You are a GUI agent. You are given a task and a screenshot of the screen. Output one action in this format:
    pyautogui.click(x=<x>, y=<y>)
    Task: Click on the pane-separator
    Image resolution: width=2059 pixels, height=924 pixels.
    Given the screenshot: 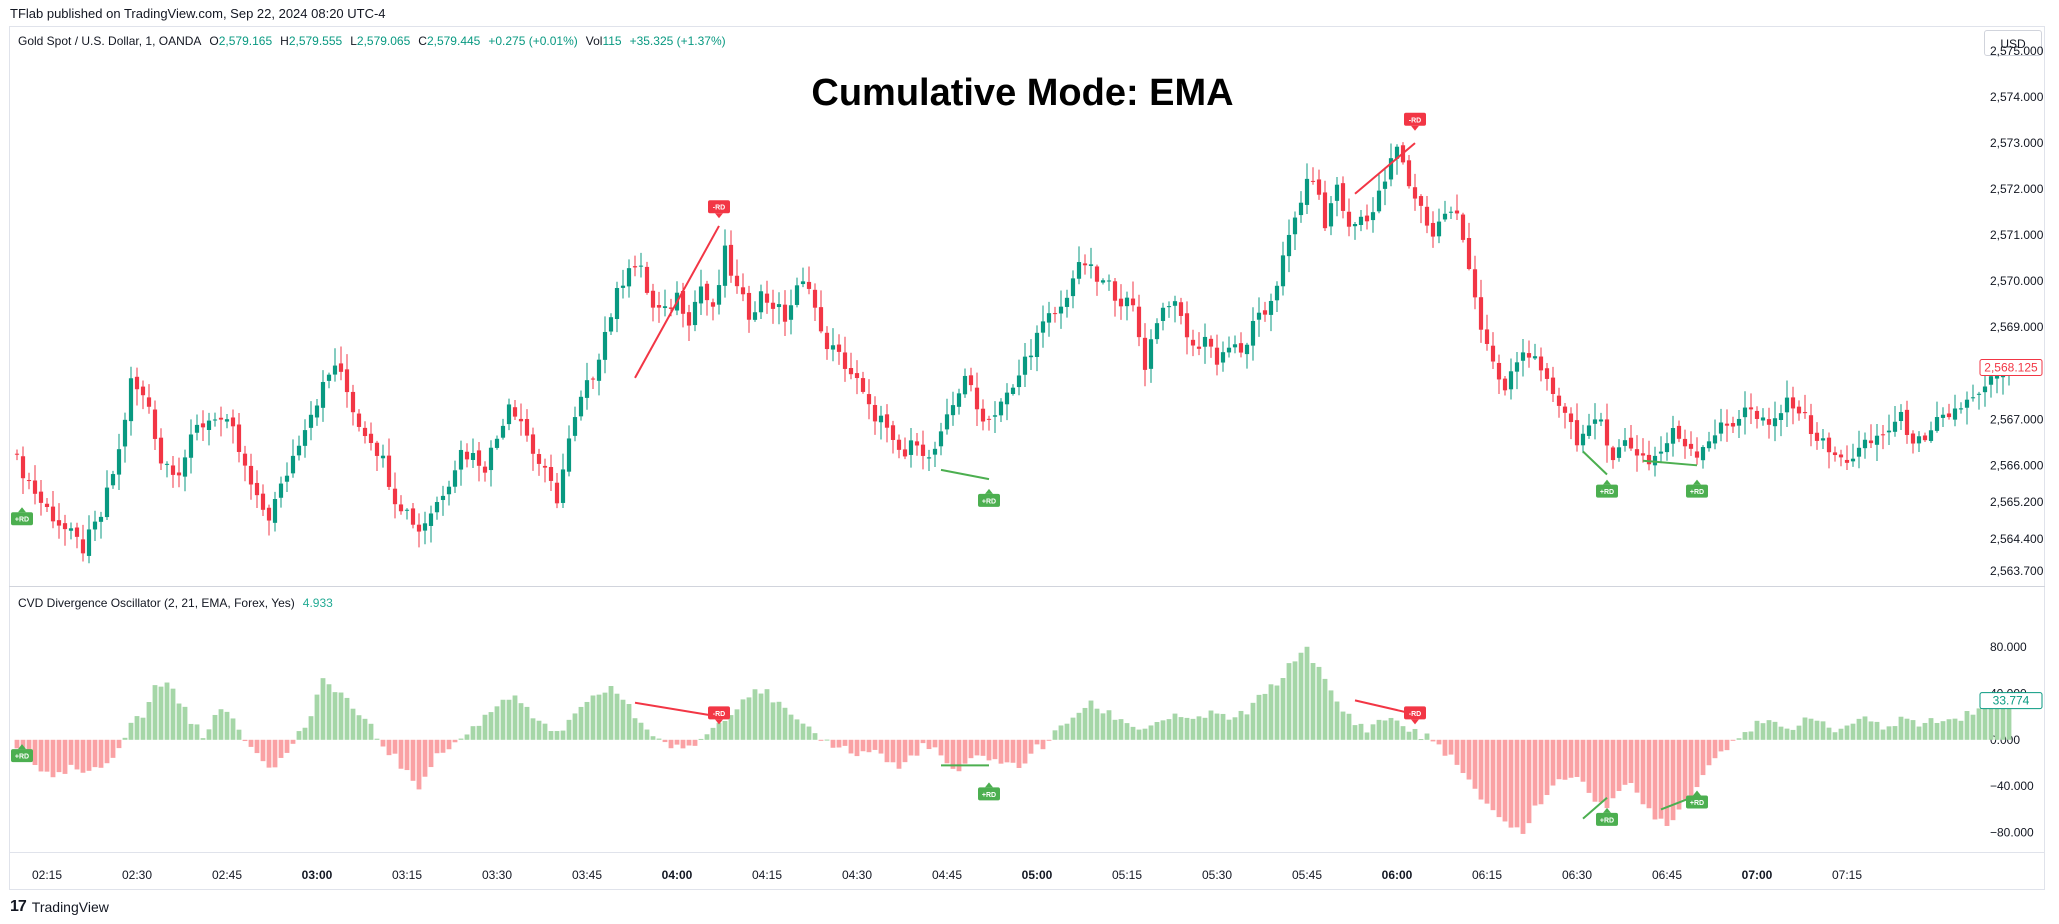 What is the action you would take?
    pyautogui.click(x=1027, y=586)
    